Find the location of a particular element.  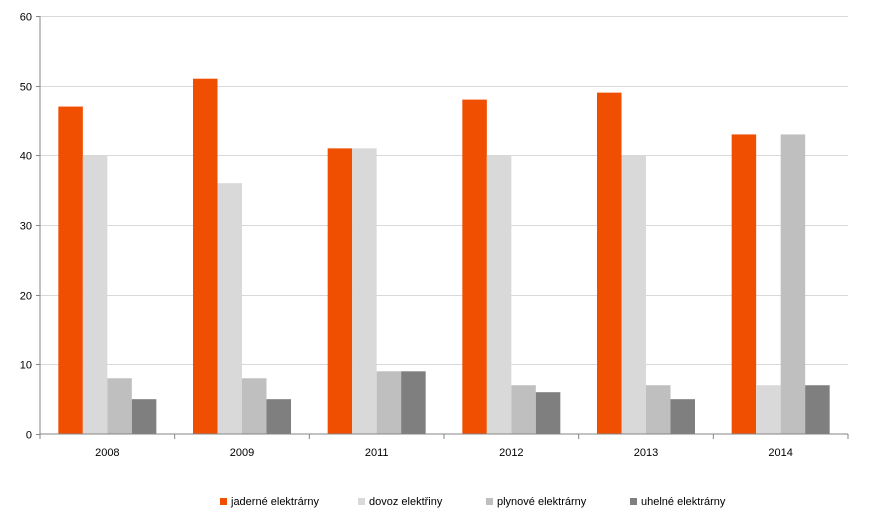

legend-label: dovoz elektřiny is located at coordinates (406, 502).